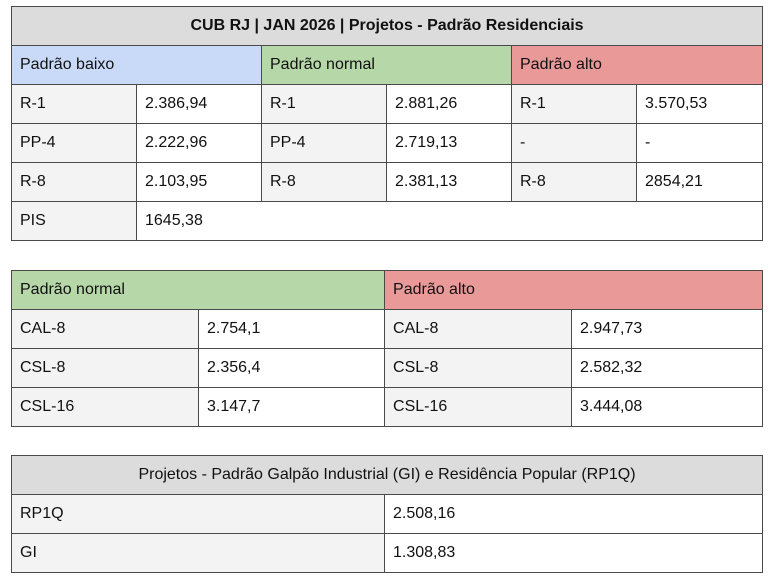  I want to click on cell-value: 3.147,7, so click(291, 407).